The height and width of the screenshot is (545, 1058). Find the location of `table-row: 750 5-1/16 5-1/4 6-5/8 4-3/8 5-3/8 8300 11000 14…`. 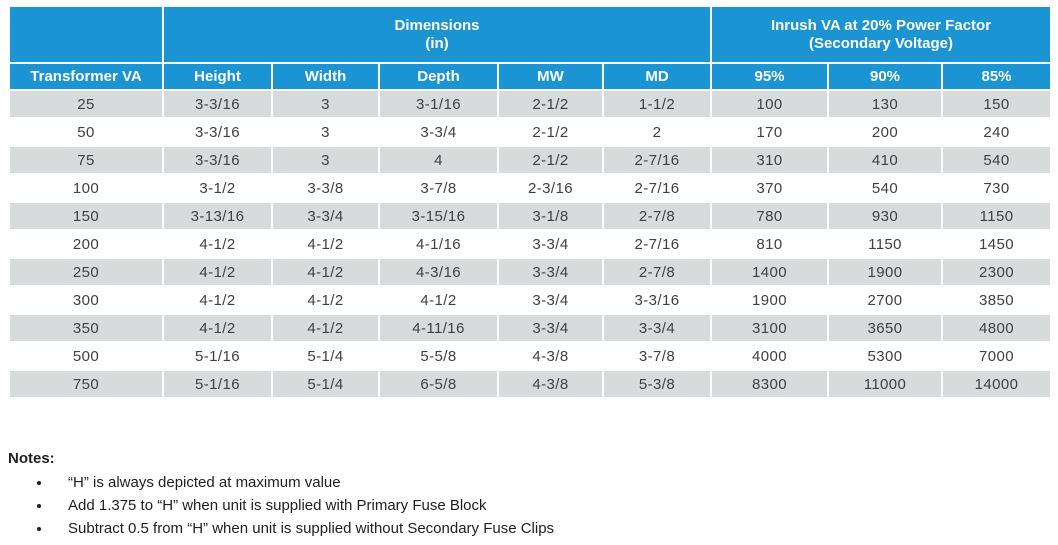

table-row: 750 5-1/16 5-1/4 6-5/8 4-3/8 5-3/8 8300 11000 14… is located at coordinates (530, 384).